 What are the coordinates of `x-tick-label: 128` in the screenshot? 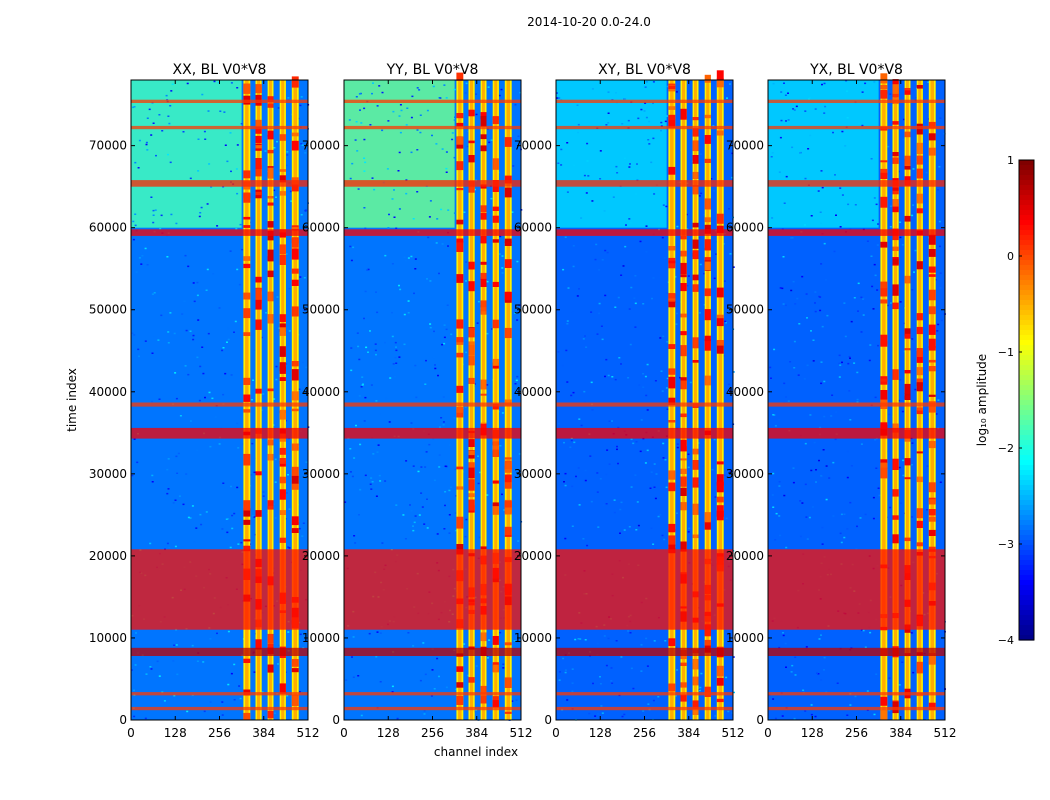 It's located at (812, 733).